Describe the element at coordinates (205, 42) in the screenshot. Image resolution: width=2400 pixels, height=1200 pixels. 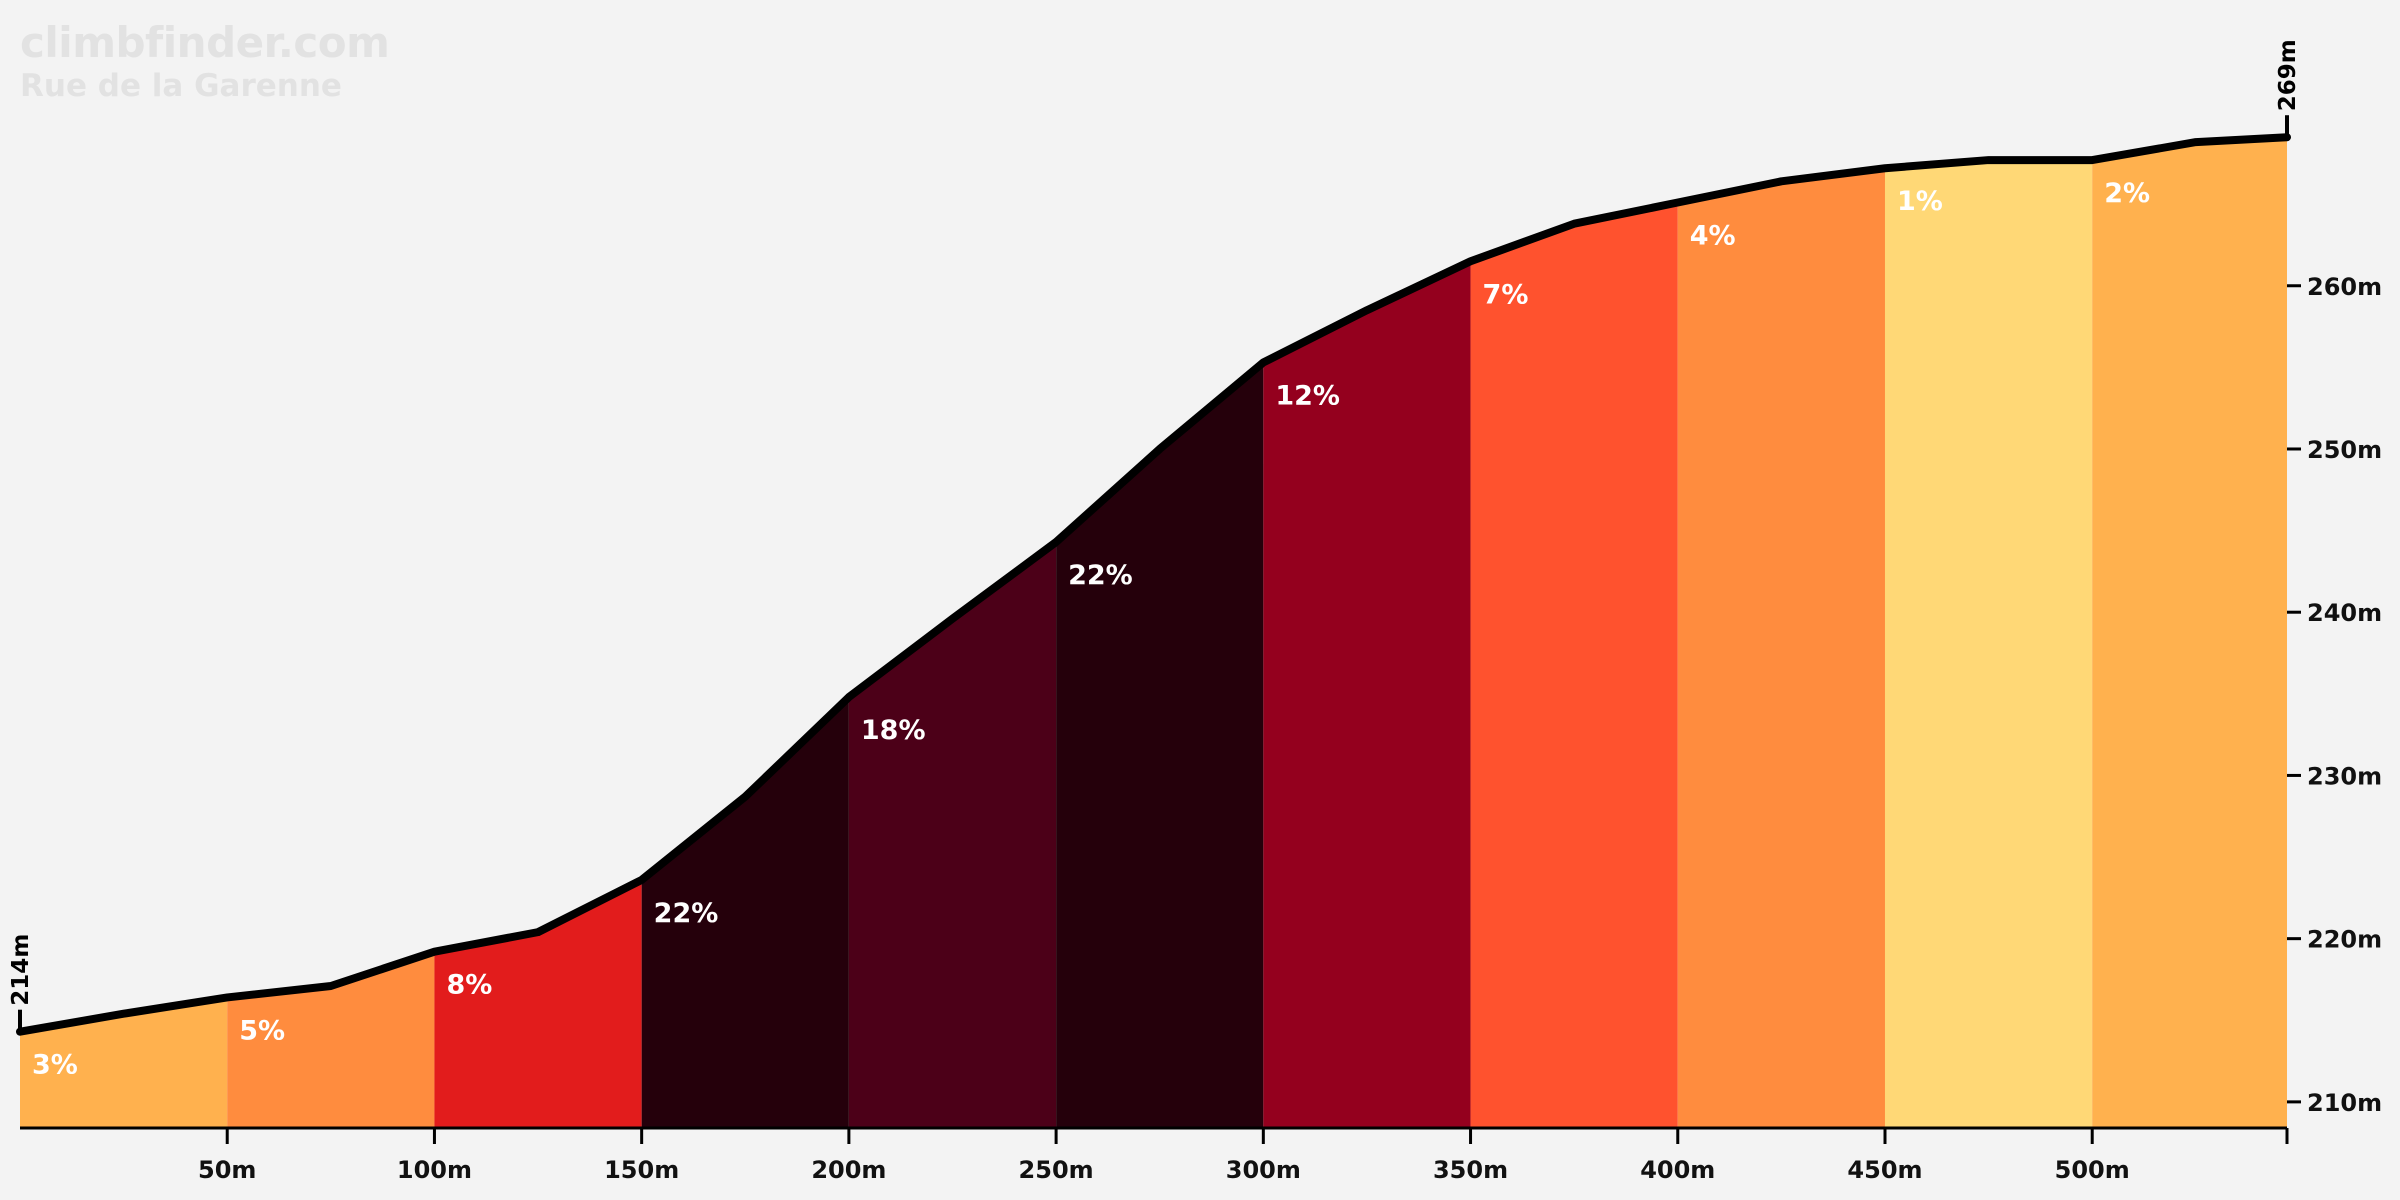
I see `watermark-site: climbfinder.com` at that location.